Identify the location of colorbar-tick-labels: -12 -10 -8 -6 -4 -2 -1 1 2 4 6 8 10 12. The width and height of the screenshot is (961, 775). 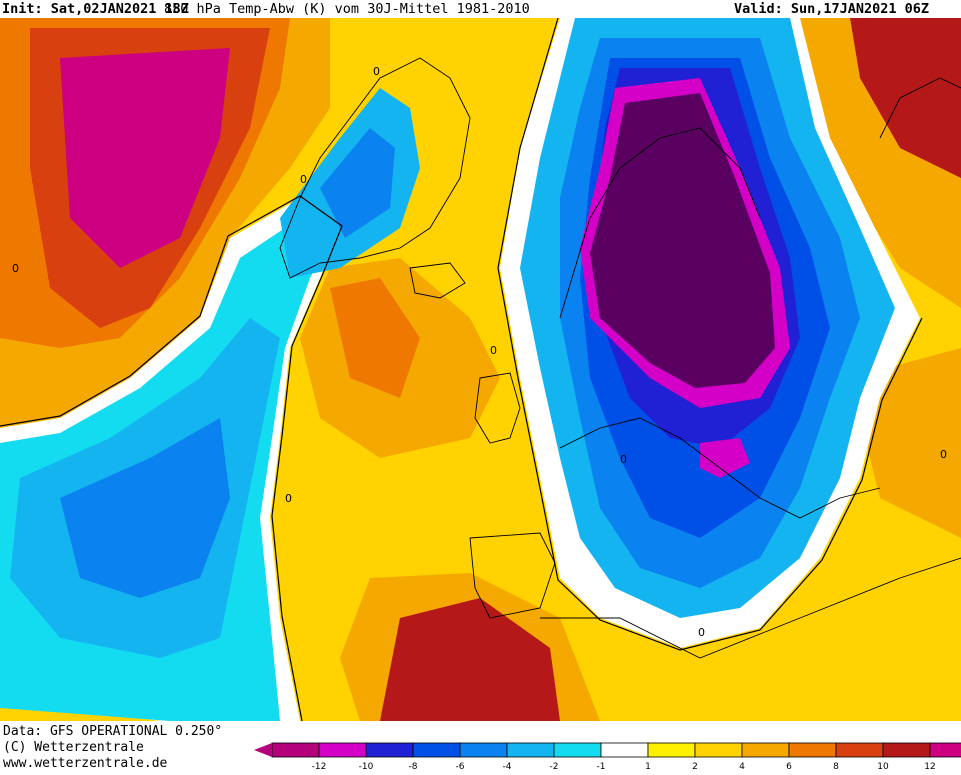
(624, 767).